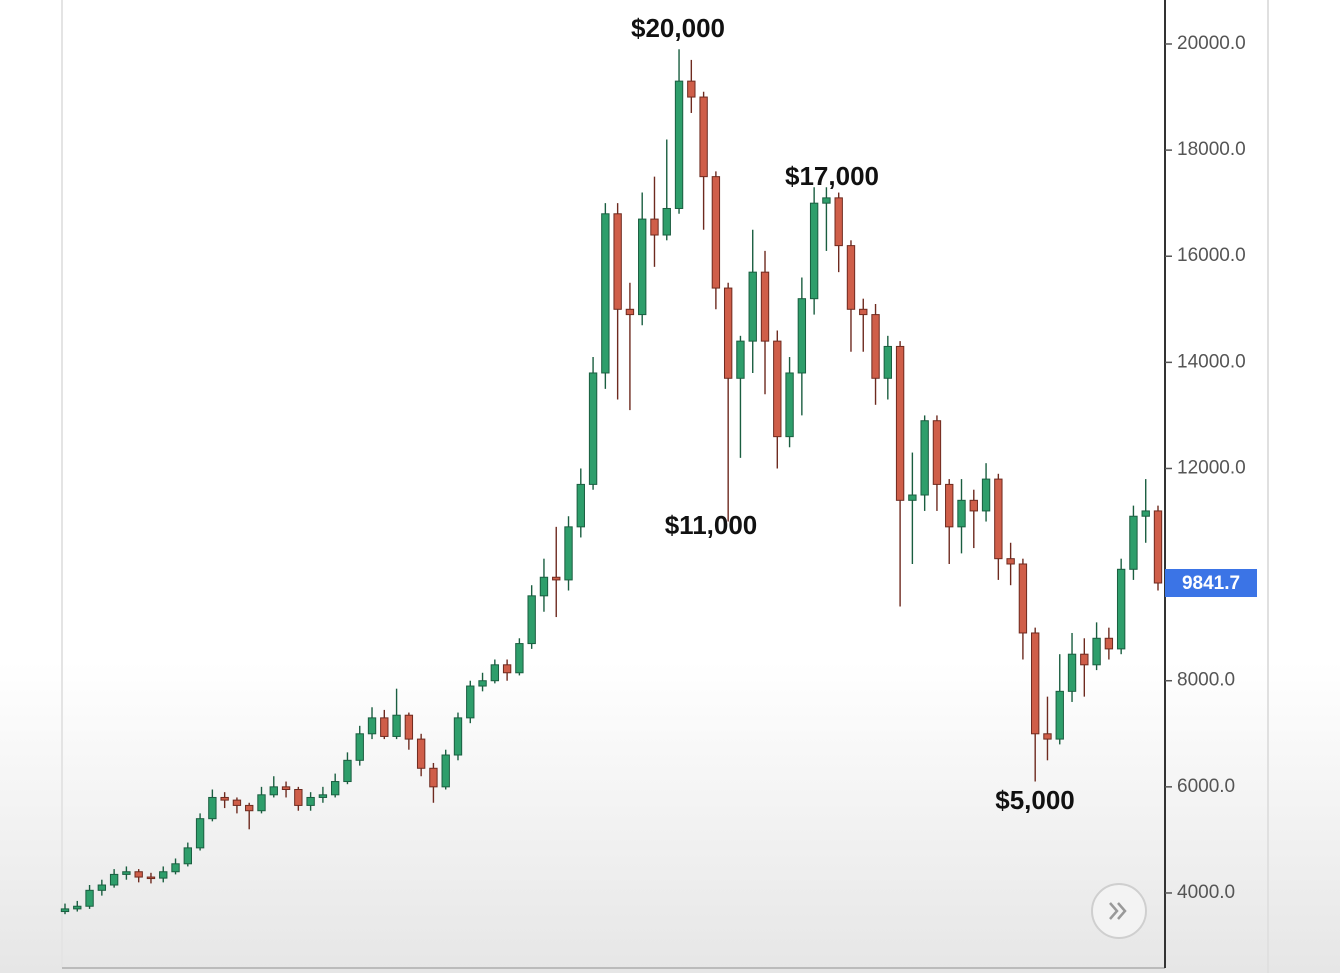 The height and width of the screenshot is (973, 1340). Describe the element at coordinates (1211, 255) in the screenshot. I see `y-tick-label: 16000.0` at that location.